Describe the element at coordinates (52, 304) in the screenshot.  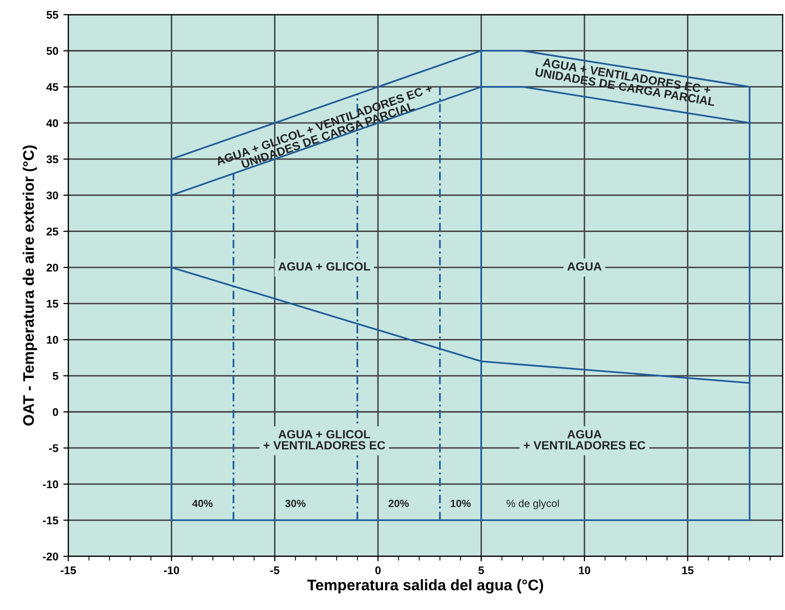
I see `y-tick-label: 15` at that location.